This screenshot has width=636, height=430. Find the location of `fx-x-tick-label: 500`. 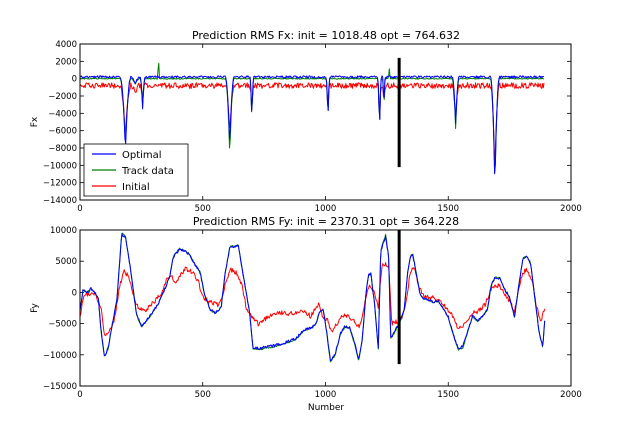

fx-x-tick-label: 500 is located at coordinates (203, 209).